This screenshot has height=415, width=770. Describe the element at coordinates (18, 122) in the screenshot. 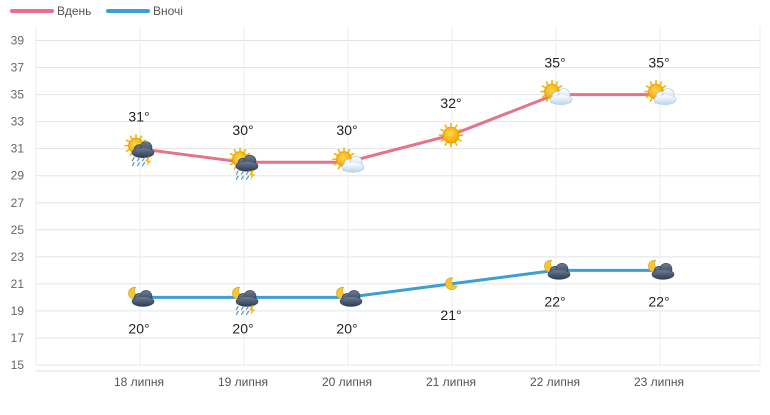

I see `y-tick-label: 33` at that location.